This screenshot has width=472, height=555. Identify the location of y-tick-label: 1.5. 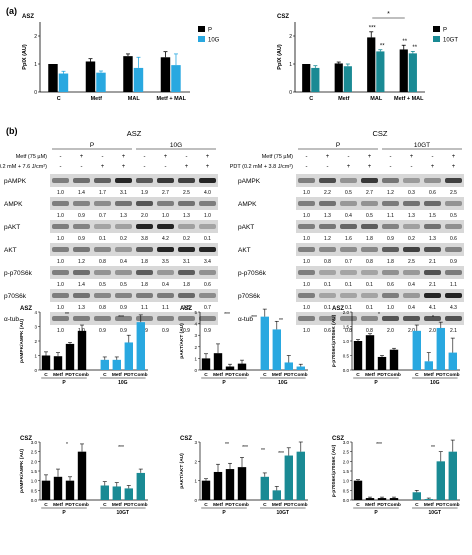
(346, 327).